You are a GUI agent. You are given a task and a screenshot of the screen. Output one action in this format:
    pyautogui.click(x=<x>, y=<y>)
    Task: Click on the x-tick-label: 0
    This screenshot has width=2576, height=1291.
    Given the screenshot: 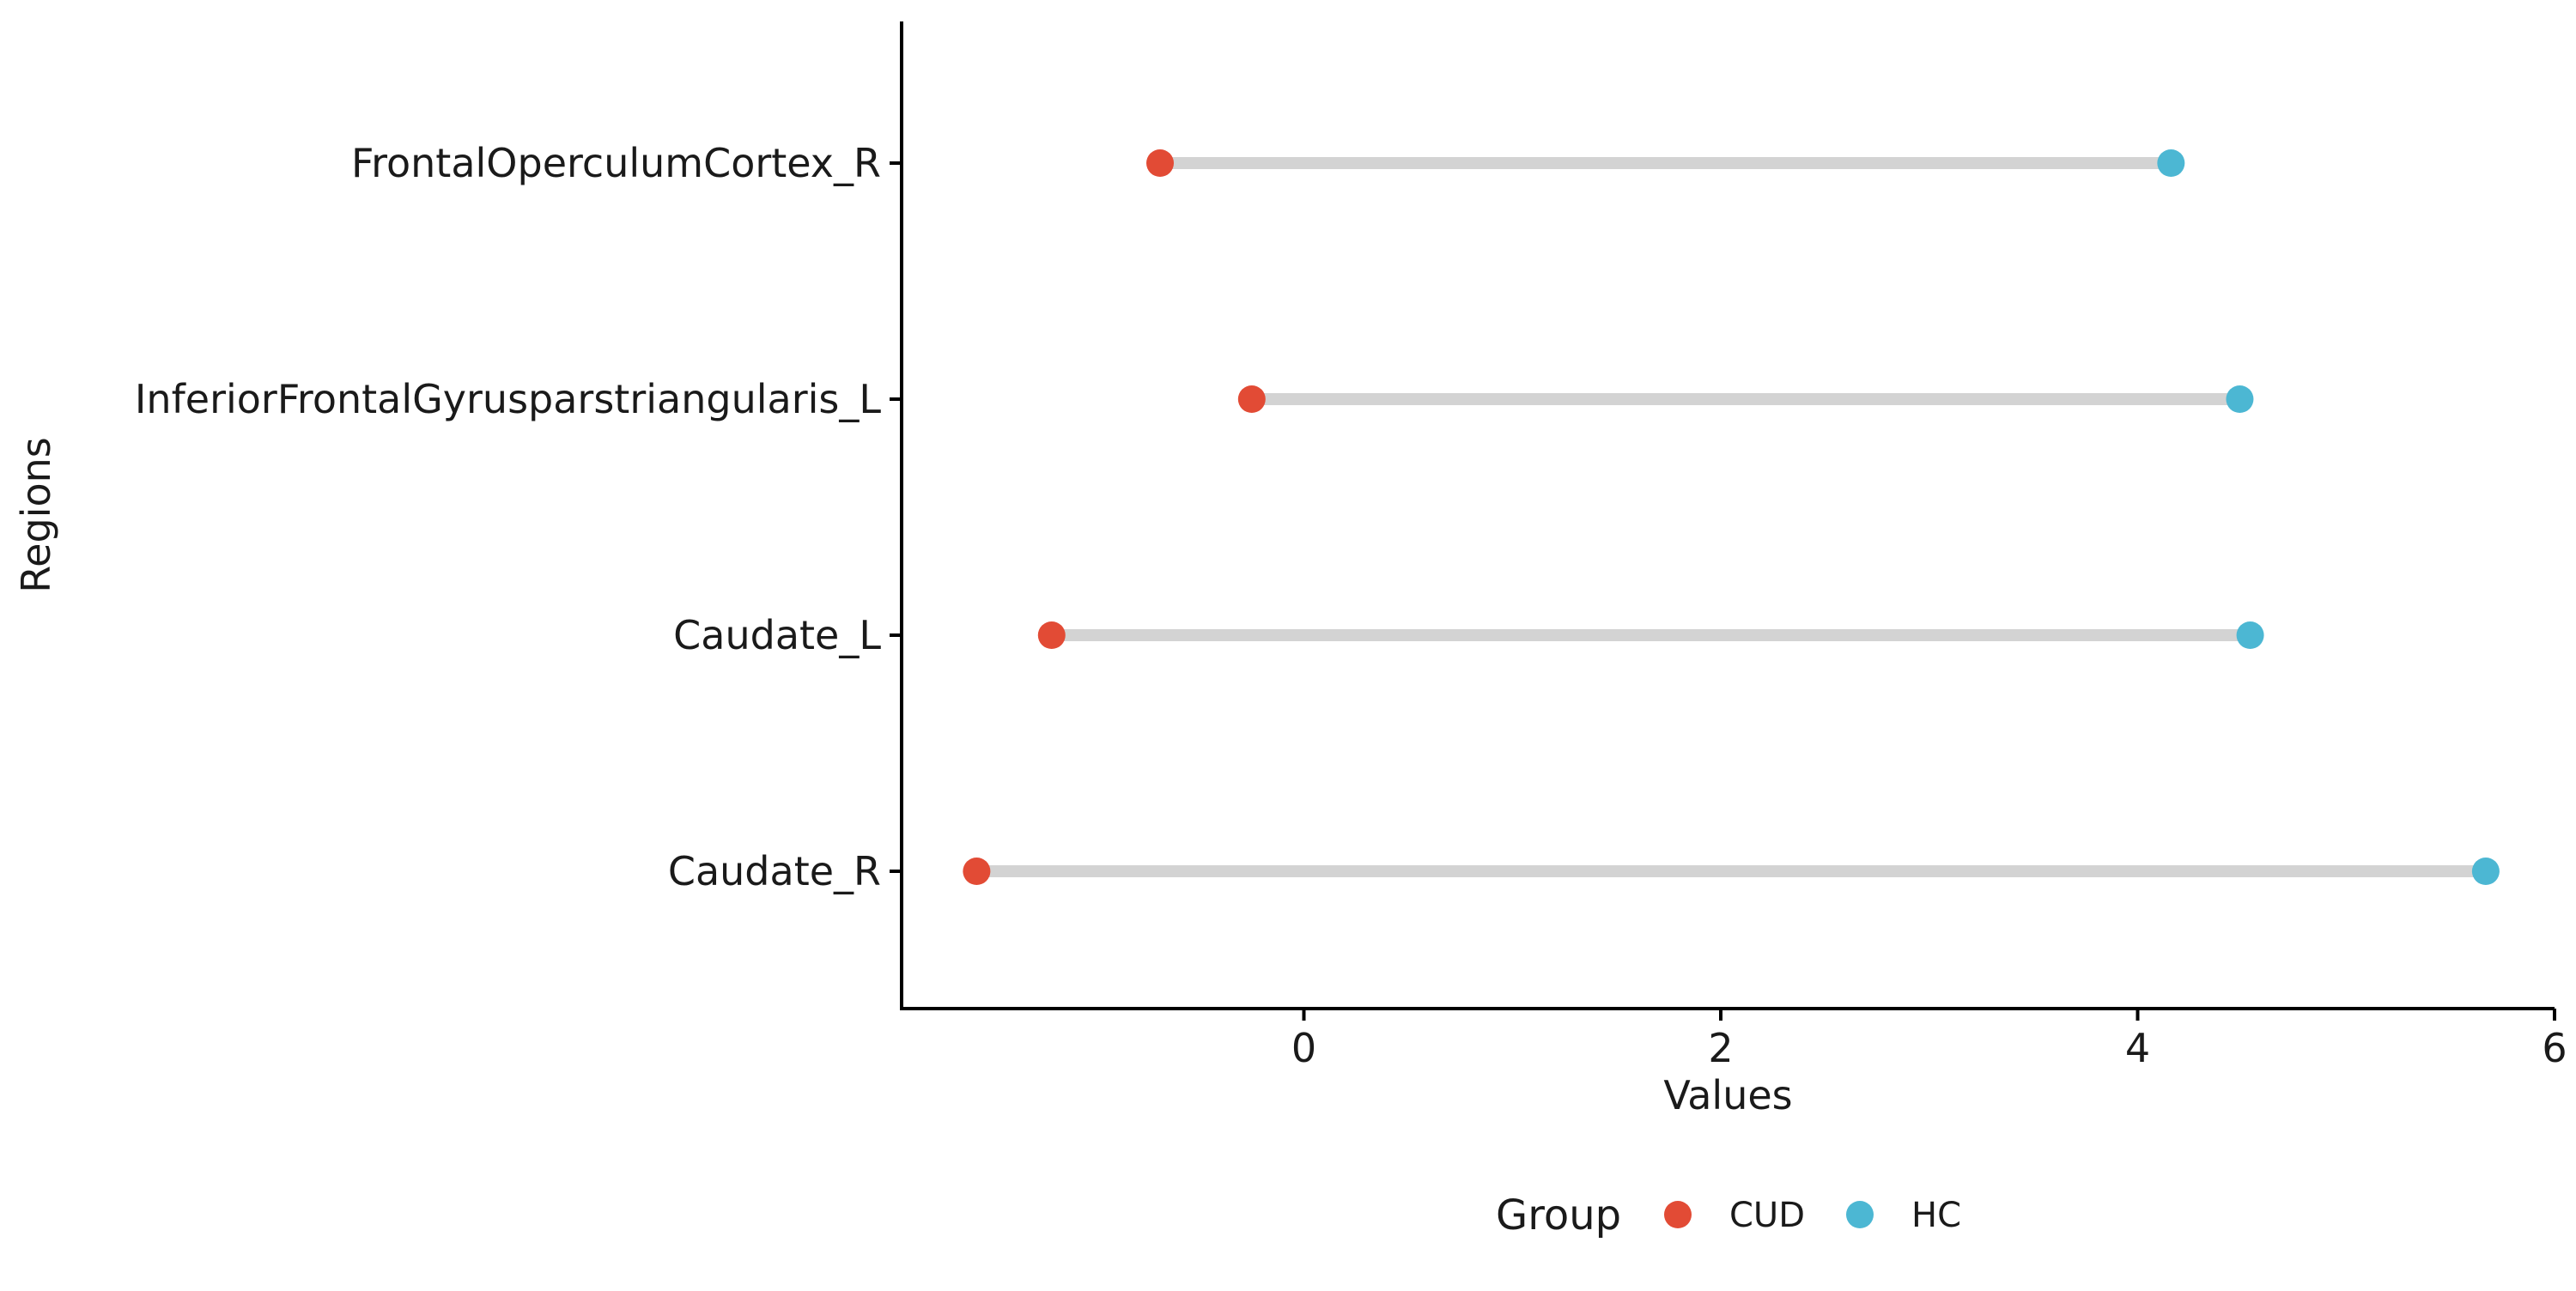 What is the action you would take?
    pyautogui.click(x=1303, y=1048)
    